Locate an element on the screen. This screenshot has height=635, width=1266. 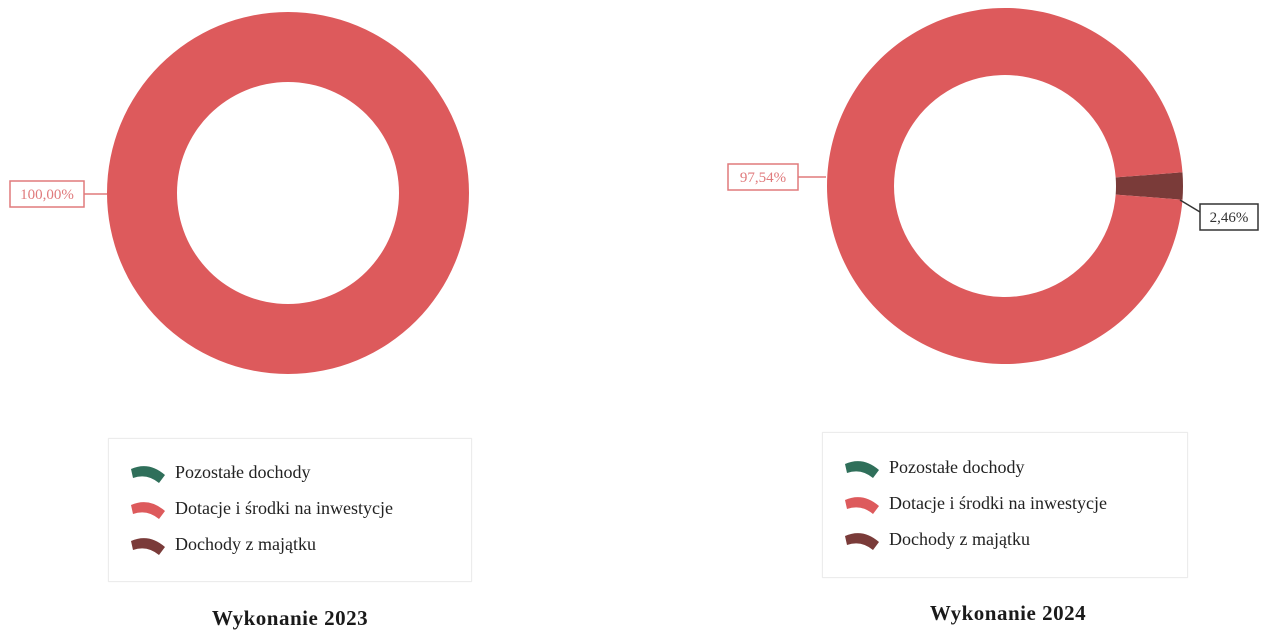
data-label: 97,54% is located at coordinates (763, 178).